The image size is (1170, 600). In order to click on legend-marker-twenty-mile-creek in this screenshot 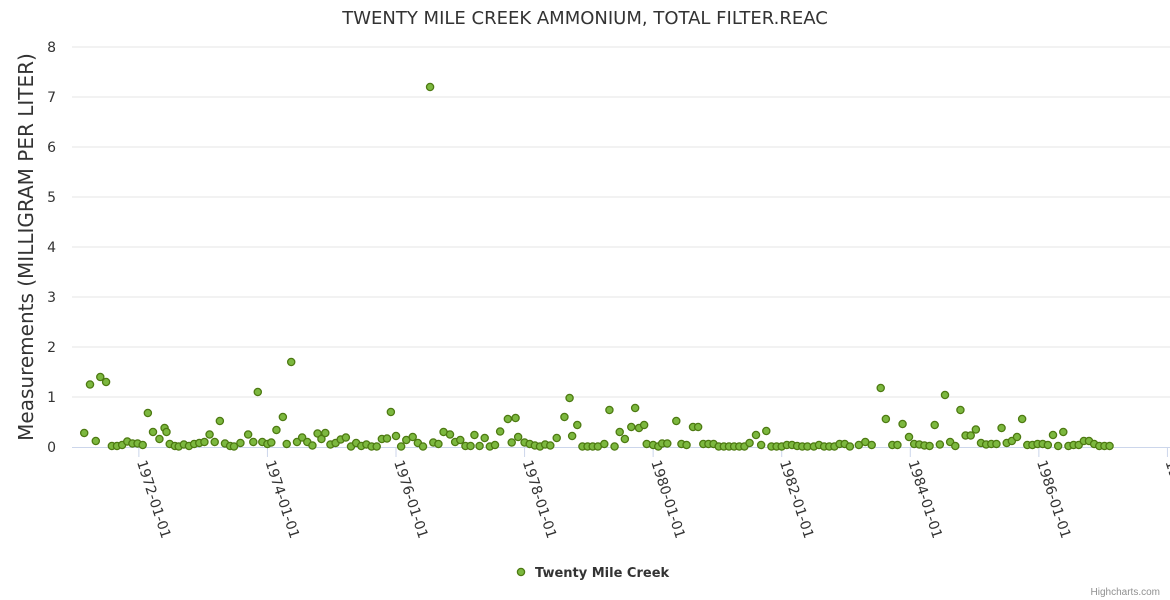, I will do `click(521, 572)`.